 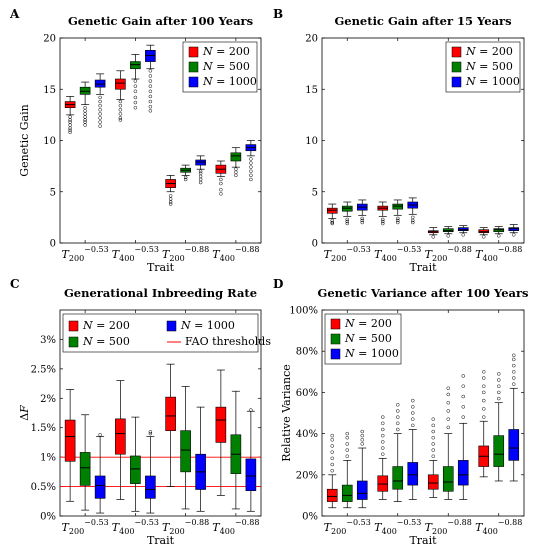 What do you see at coordinates (311, 90) in the screenshot?
I see `y-tick-label: 15` at bounding box center [311, 90].